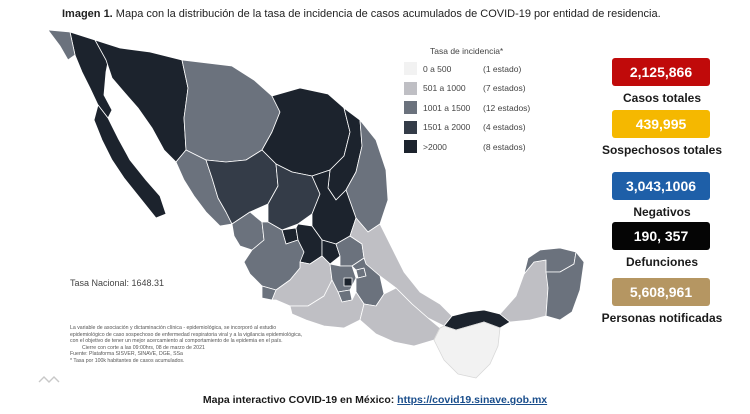 This screenshot has width=750, height=414. I want to click on stat-value-box: 190, 357, so click(661, 236).